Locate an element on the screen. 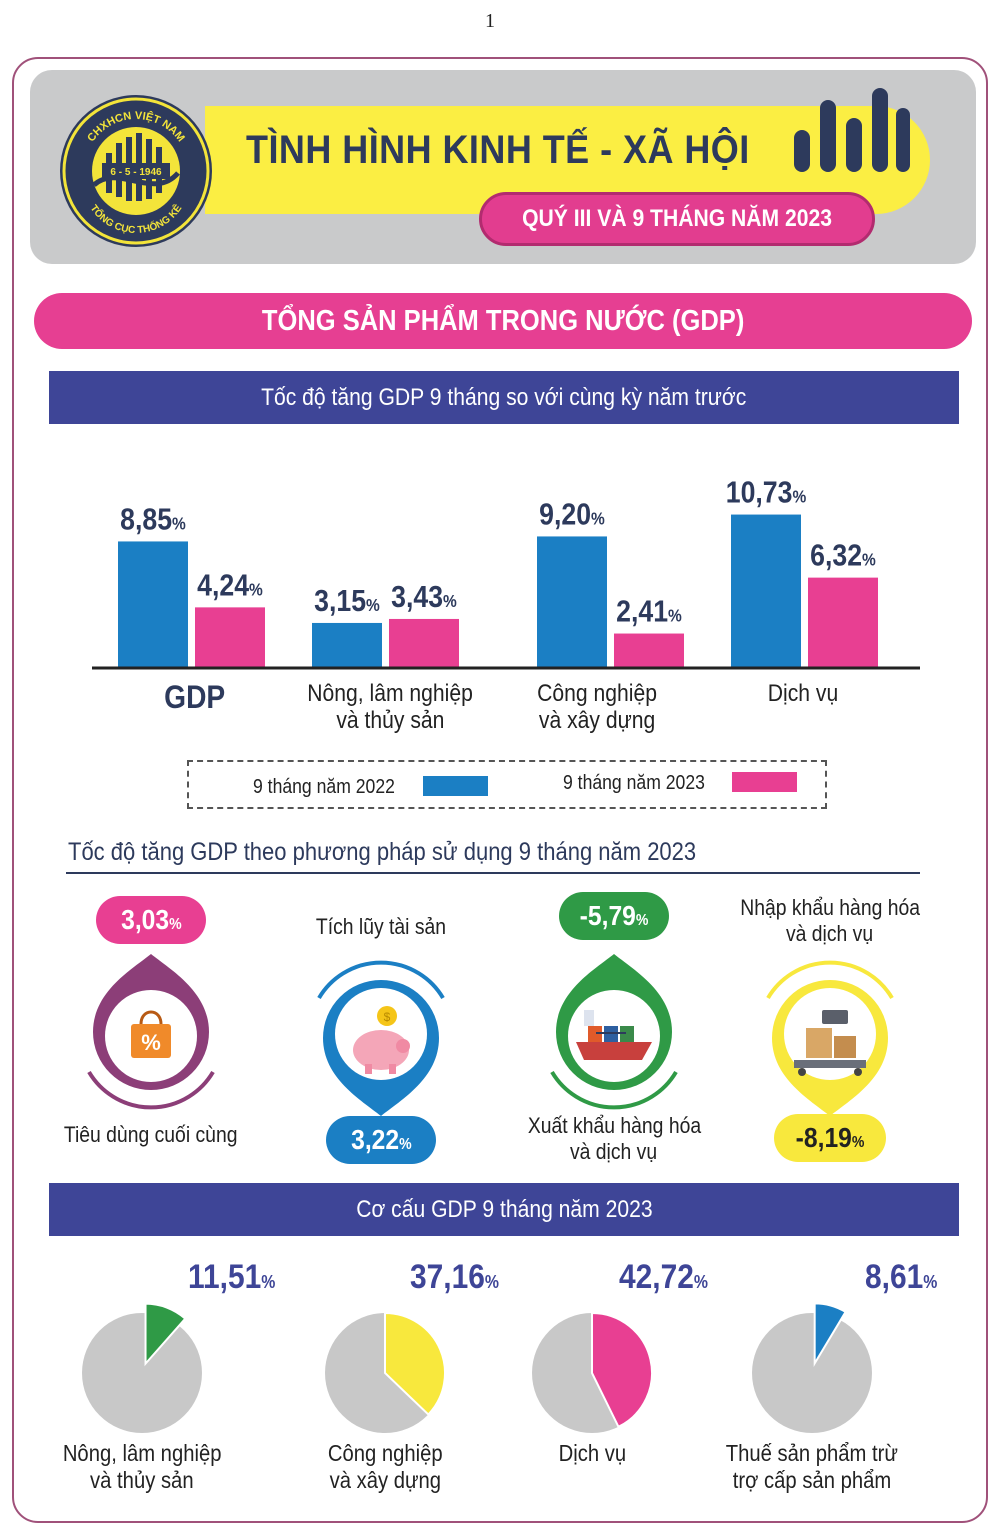 The width and height of the screenshot is (1000, 1531). cargo-scale-icon is located at coordinates (830, 1043).